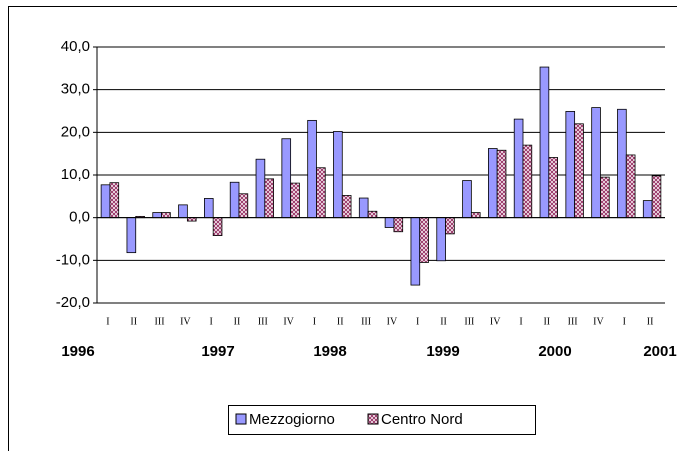  What do you see at coordinates (79, 217) in the screenshot?
I see `y-tick-label: 0,0` at bounding box center [79, 217].